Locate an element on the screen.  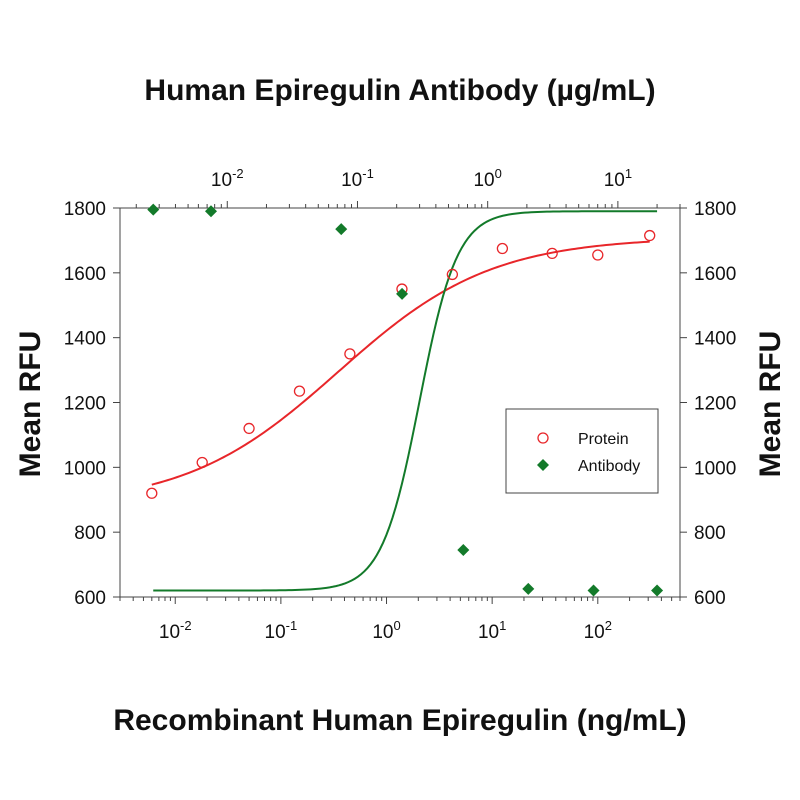
left-axis-tick-label-0: 600 is located at coordinates (90, 598).